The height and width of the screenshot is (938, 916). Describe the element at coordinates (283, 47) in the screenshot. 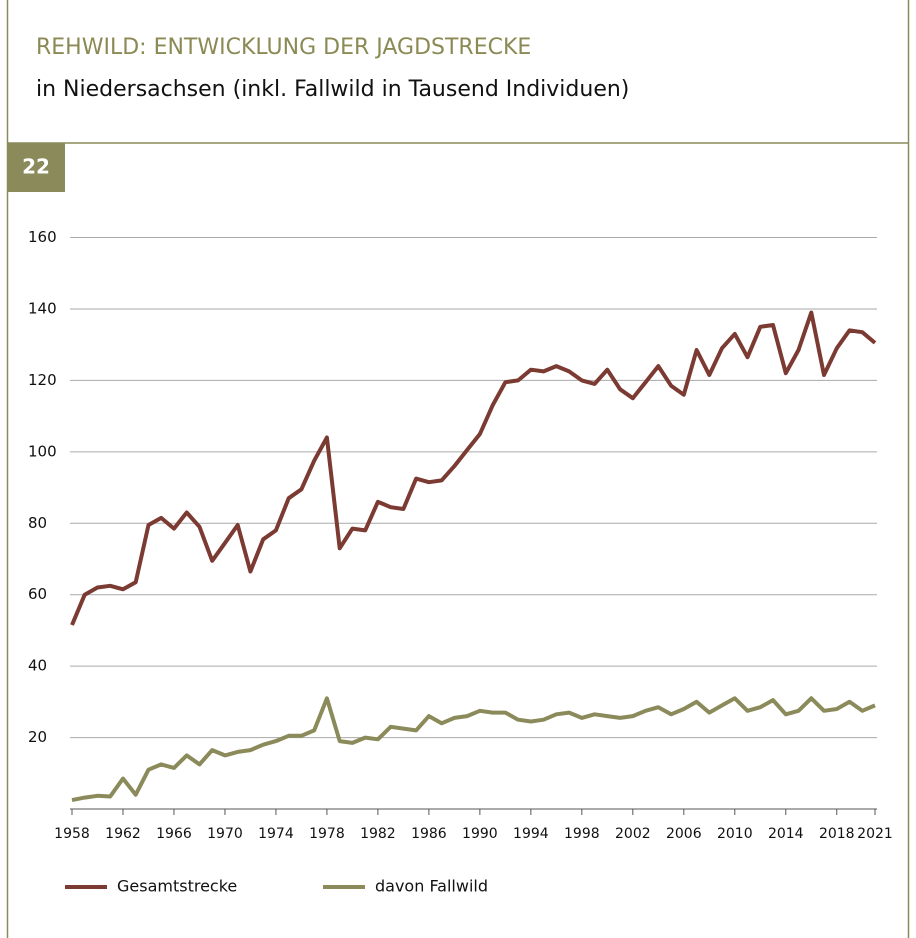

I see `chart-title: REHWILD: ENTWICKLUNG DER JAGDSTRECKE` at that location.